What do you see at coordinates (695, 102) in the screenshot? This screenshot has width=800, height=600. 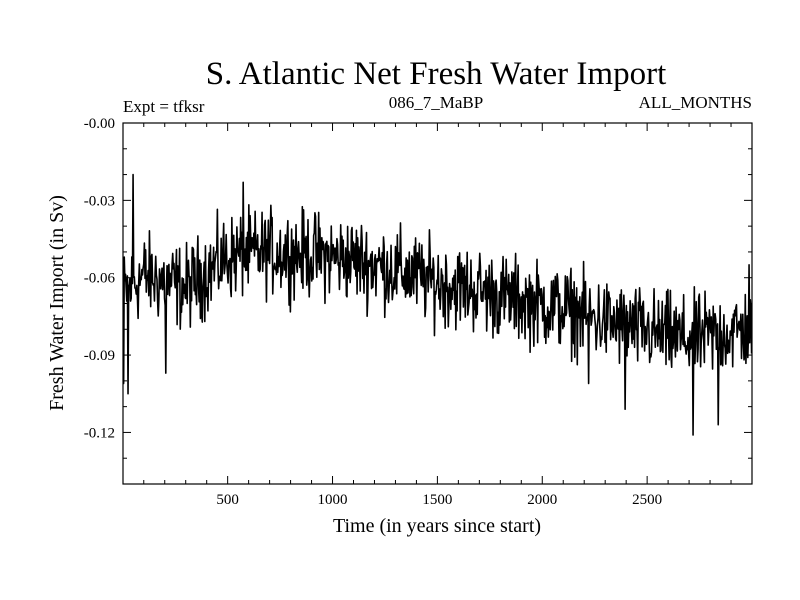 I see `months-label: ALL_MONTHS` at bounding box center [695, 102].